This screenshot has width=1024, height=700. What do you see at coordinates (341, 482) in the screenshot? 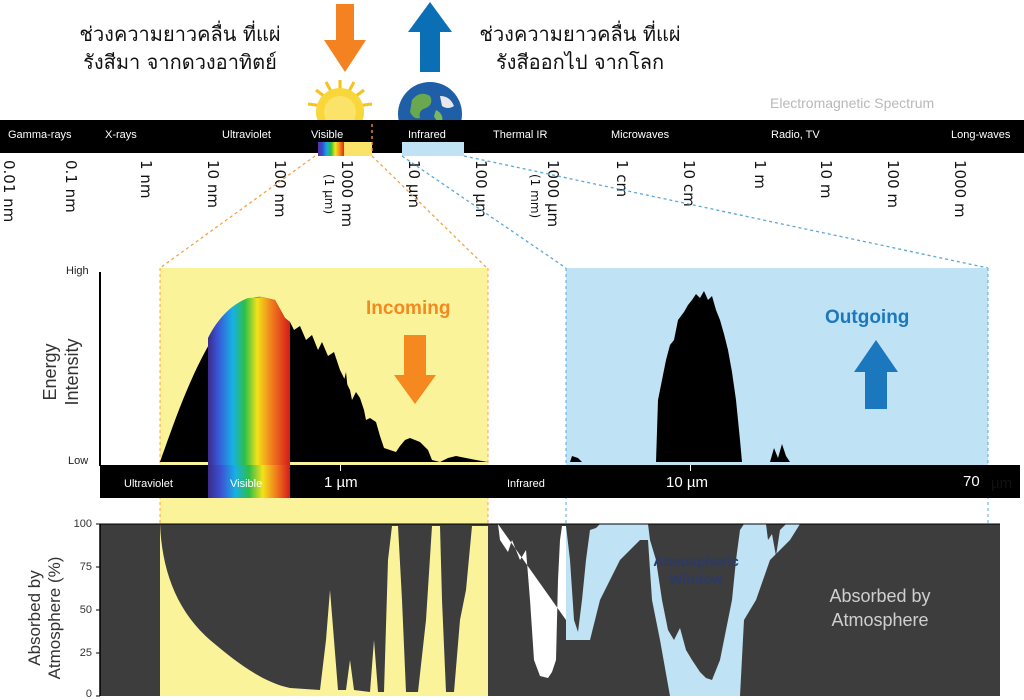
I see `mid-1um-label: 1 µm` at bounding box center [341, 482].